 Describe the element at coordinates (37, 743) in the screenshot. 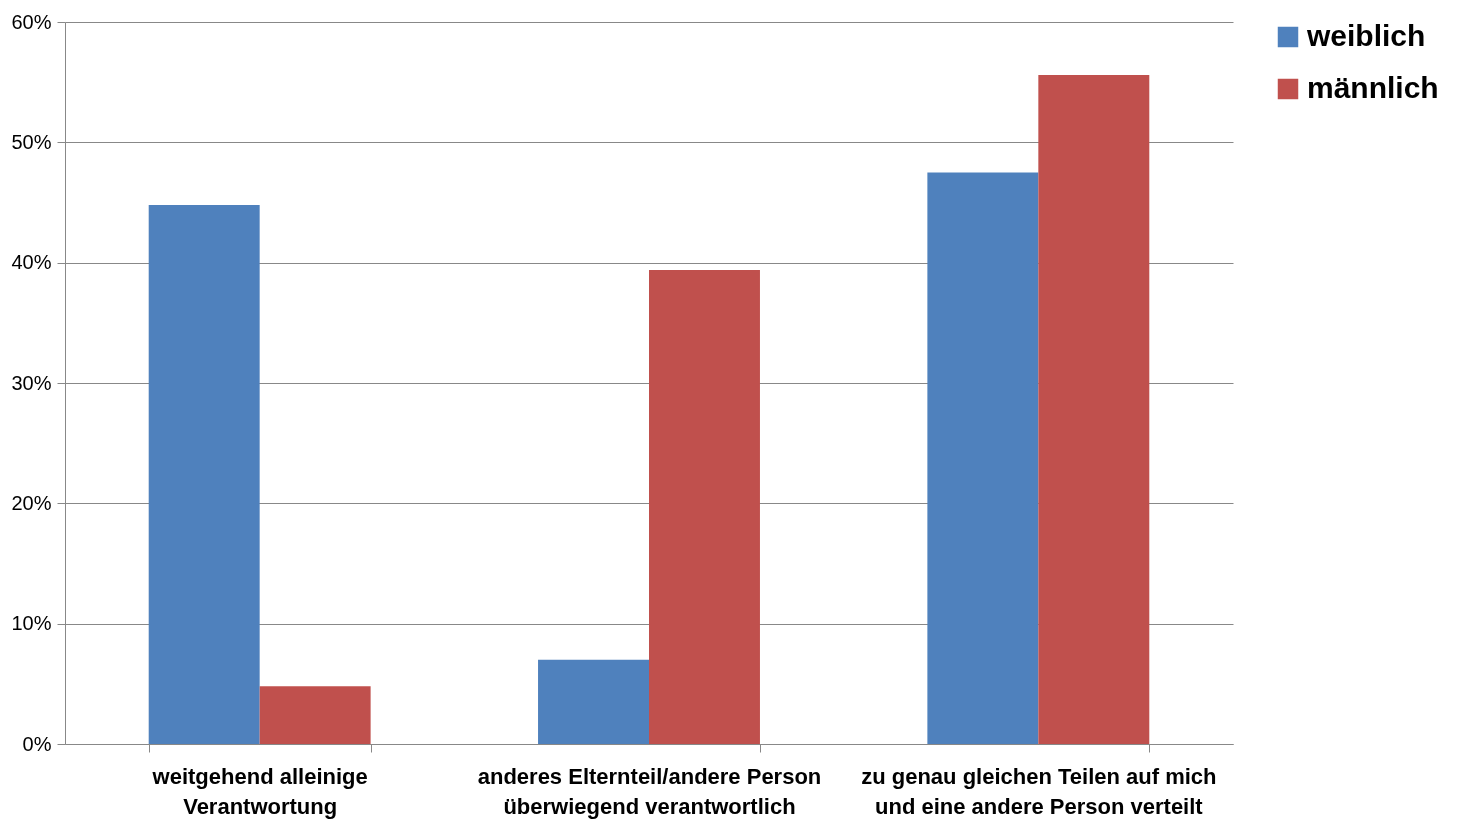

I see `y-tick-label: 0%` at that location.